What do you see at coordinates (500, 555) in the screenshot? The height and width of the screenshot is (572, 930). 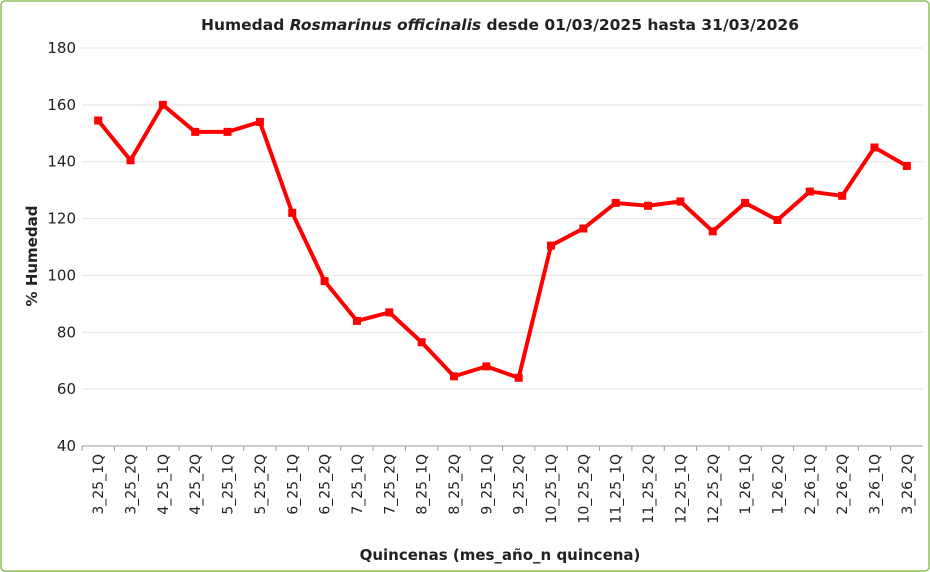 I see `x-axis-label: Quincenas (mes_año_n quincena)` at bounding box center [500, 555].